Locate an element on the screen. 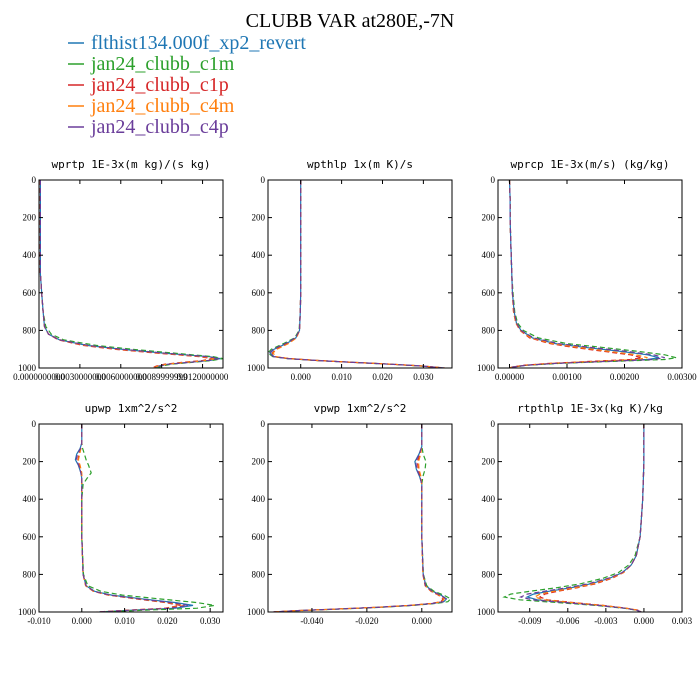 This screenshot has height=700, width=700. legend-entry: jan24_clubb_c1m is located at coordinates (151, 64).